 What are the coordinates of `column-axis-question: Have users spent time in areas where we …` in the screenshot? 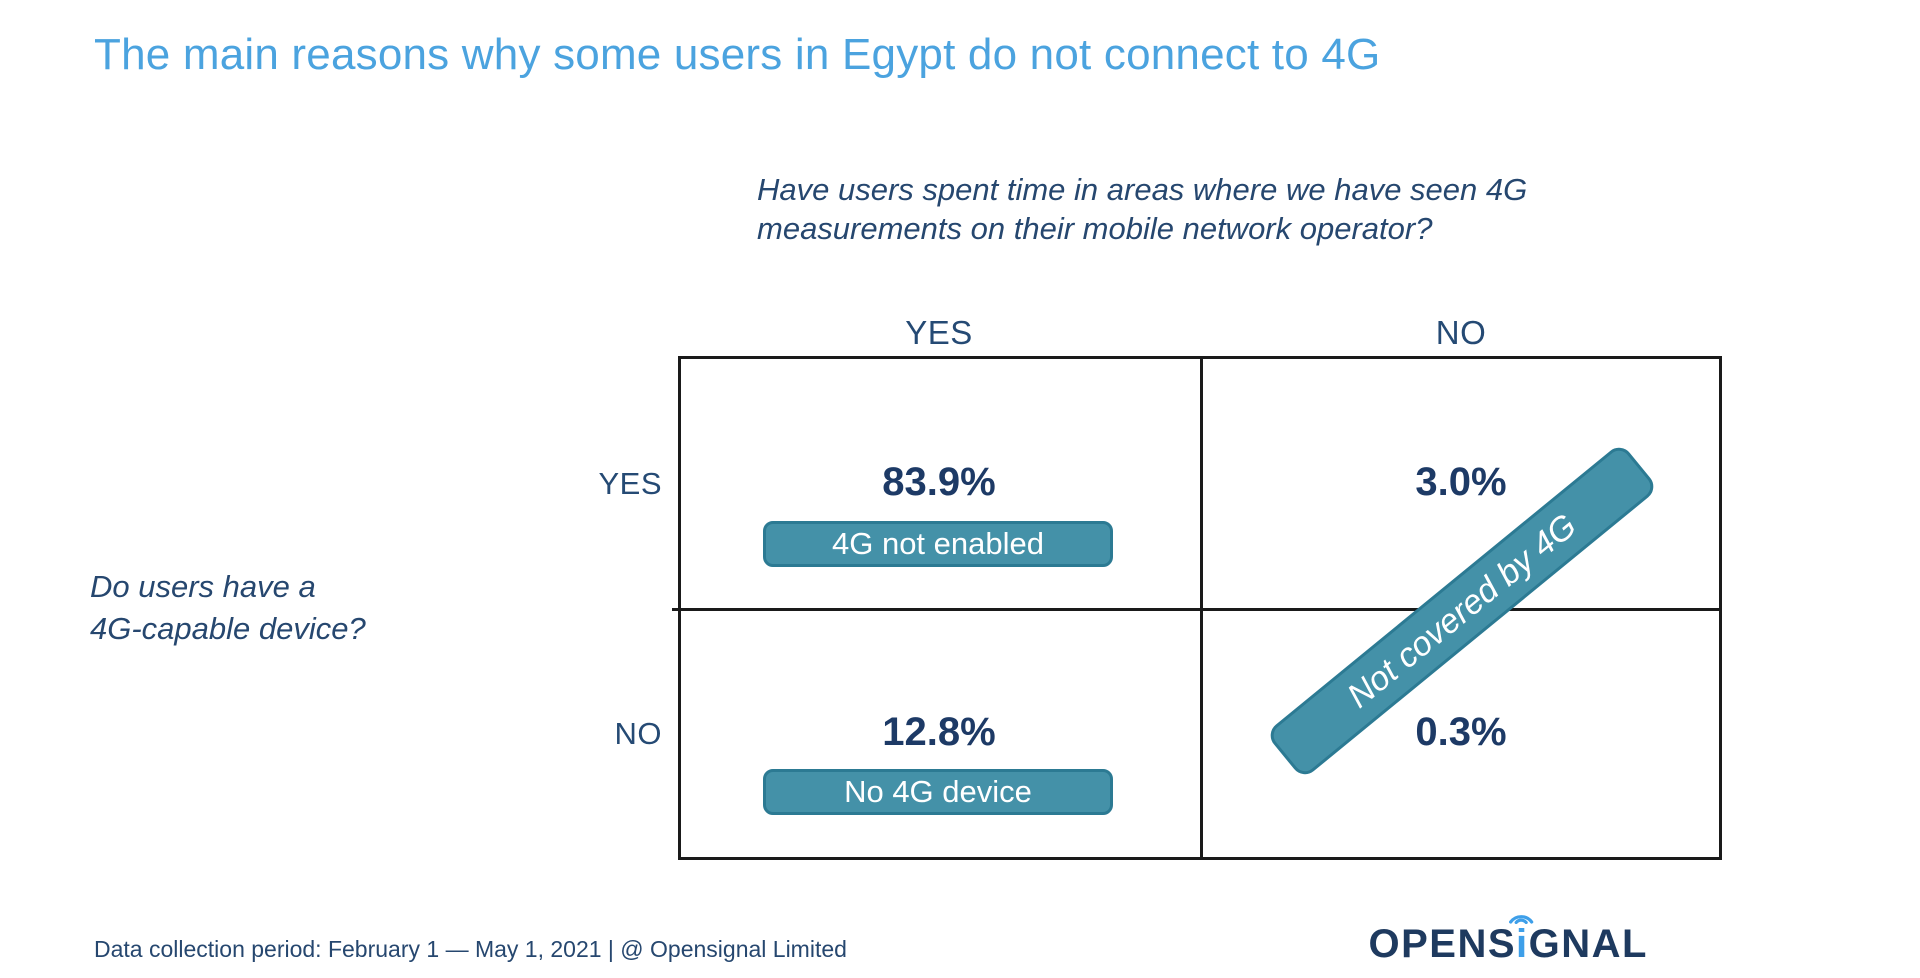 It's located at (1142, 209).